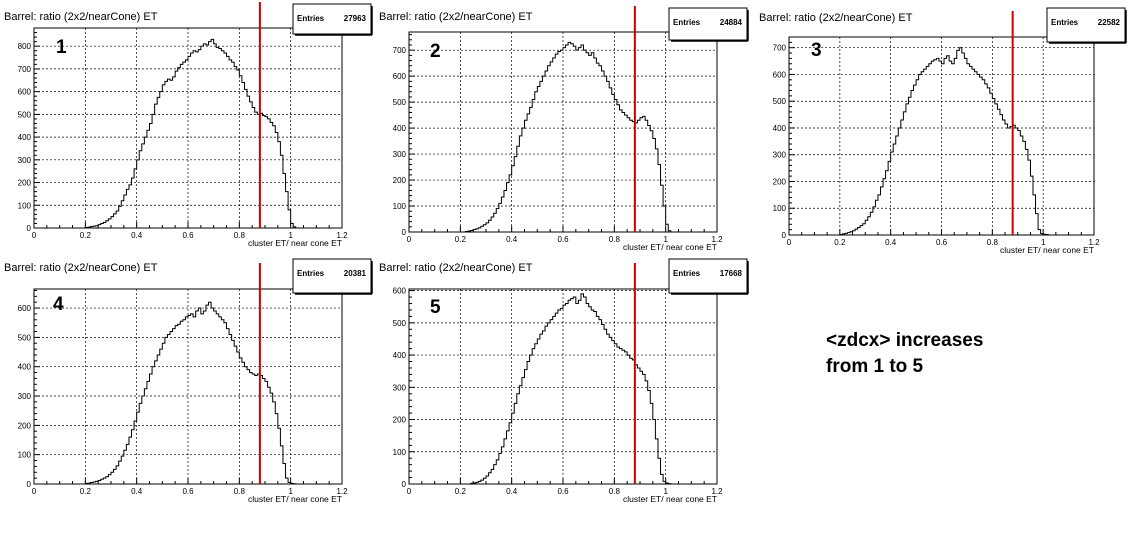  What do you see at coordinates (58, 304) in the screenshot?
I see `panel-number: 4` at bounding box center [58, 304].